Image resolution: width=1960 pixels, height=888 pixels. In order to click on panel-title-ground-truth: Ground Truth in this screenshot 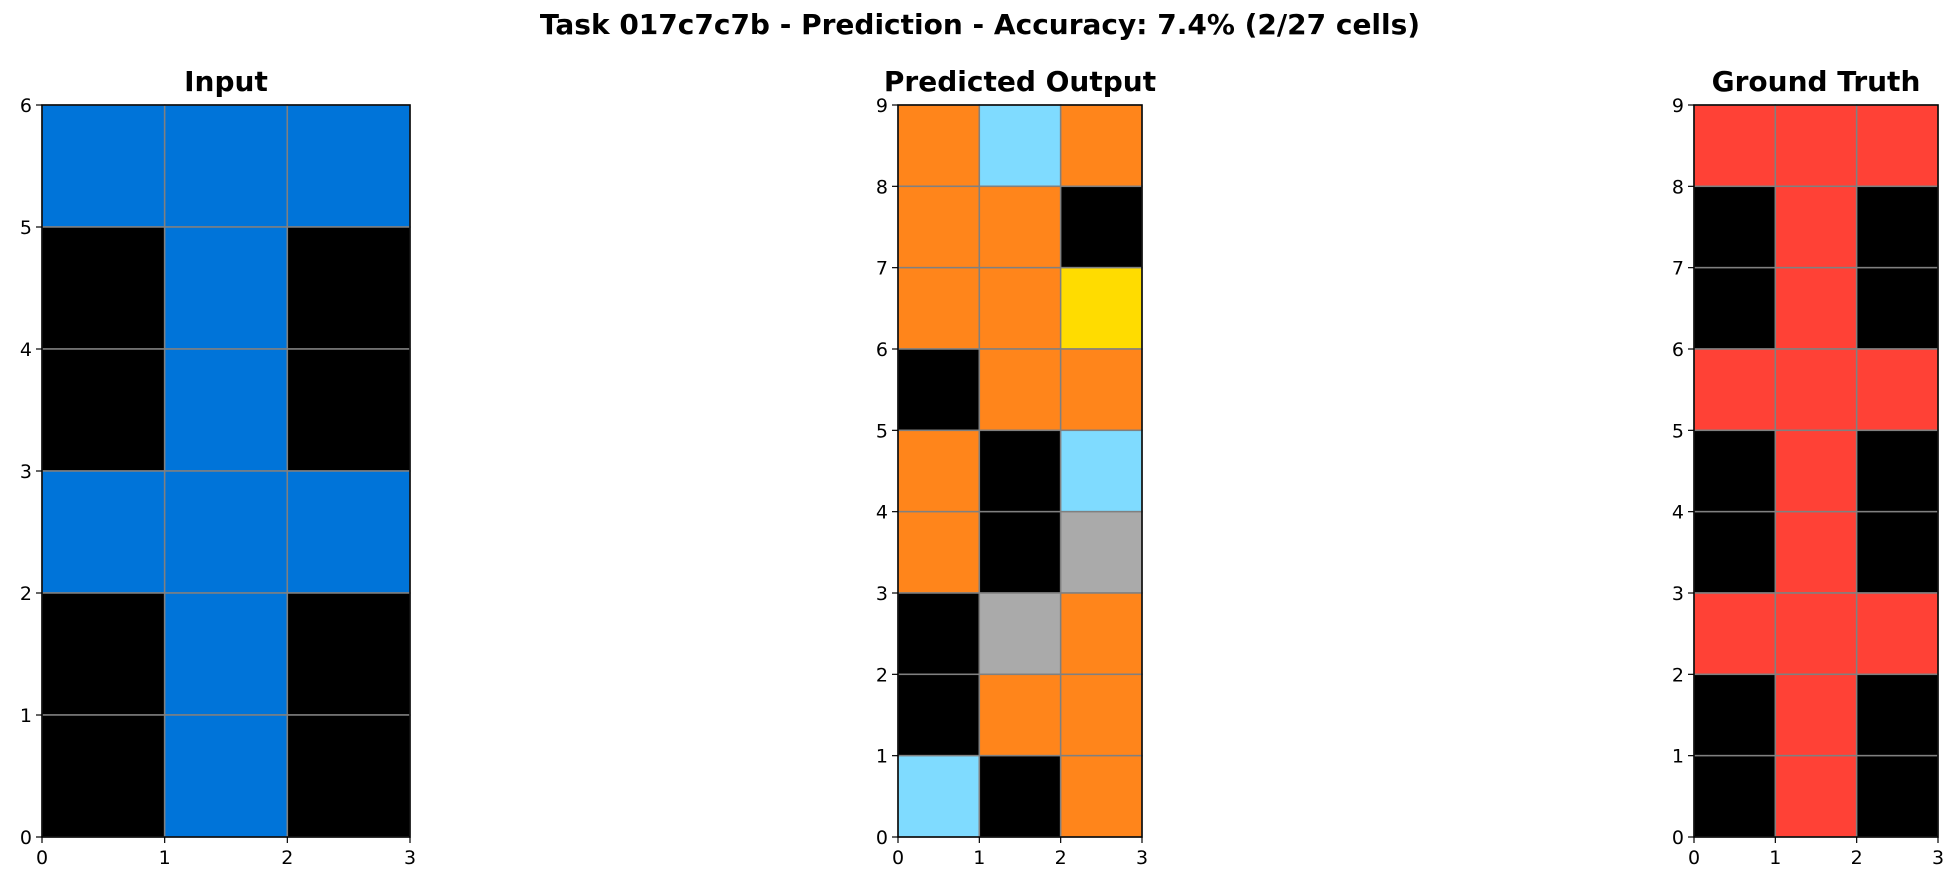, I will do `click(1816, 81)`.